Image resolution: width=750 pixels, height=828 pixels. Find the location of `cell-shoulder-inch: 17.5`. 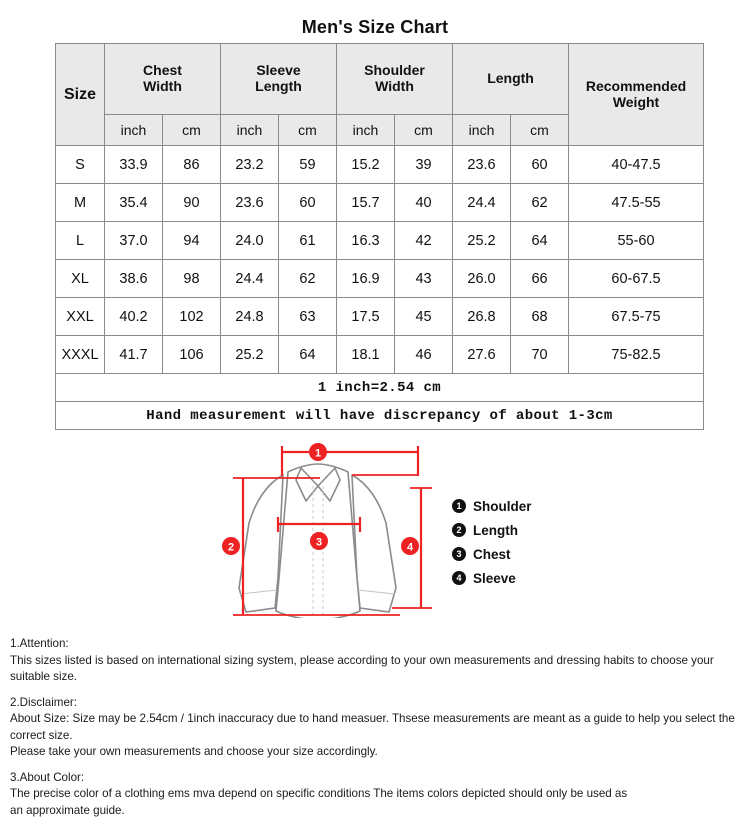

cell-shoulder-inch: 17.5 is located at coordinates (365, 316).